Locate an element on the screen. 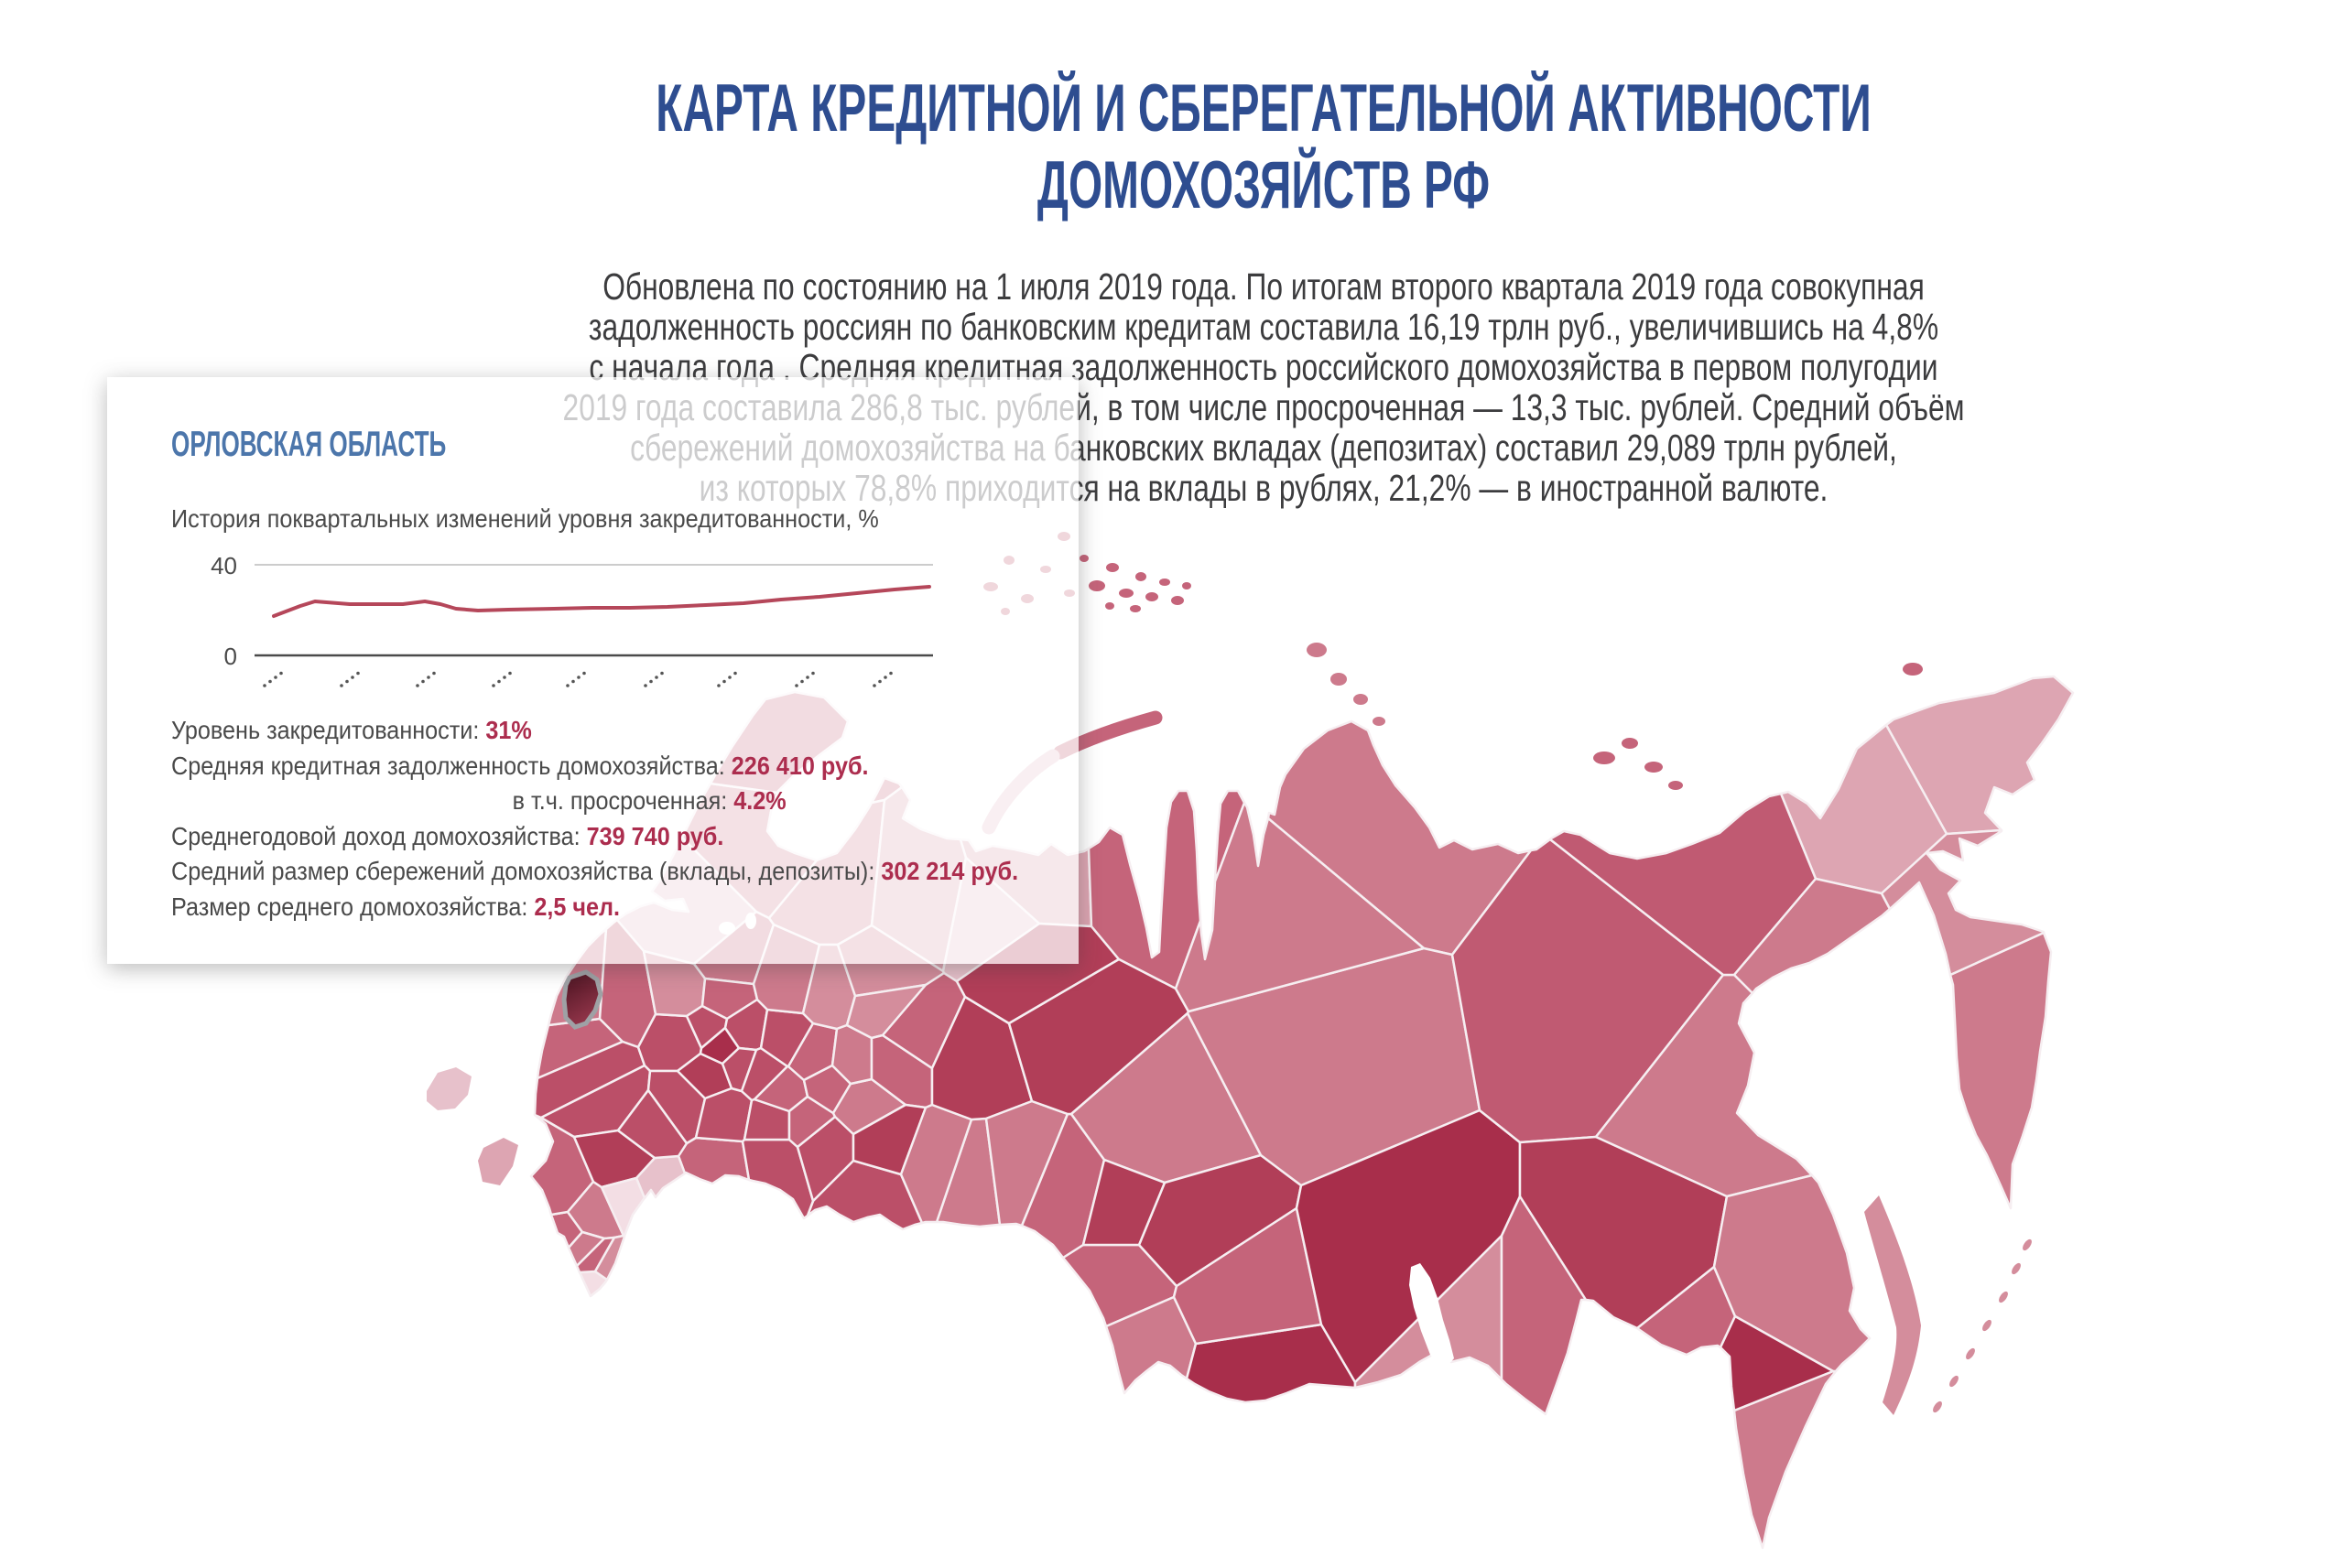 The height and width of the screenshot is (1568, 2344). svg-text: 0 is located at coordinates (230, 657).